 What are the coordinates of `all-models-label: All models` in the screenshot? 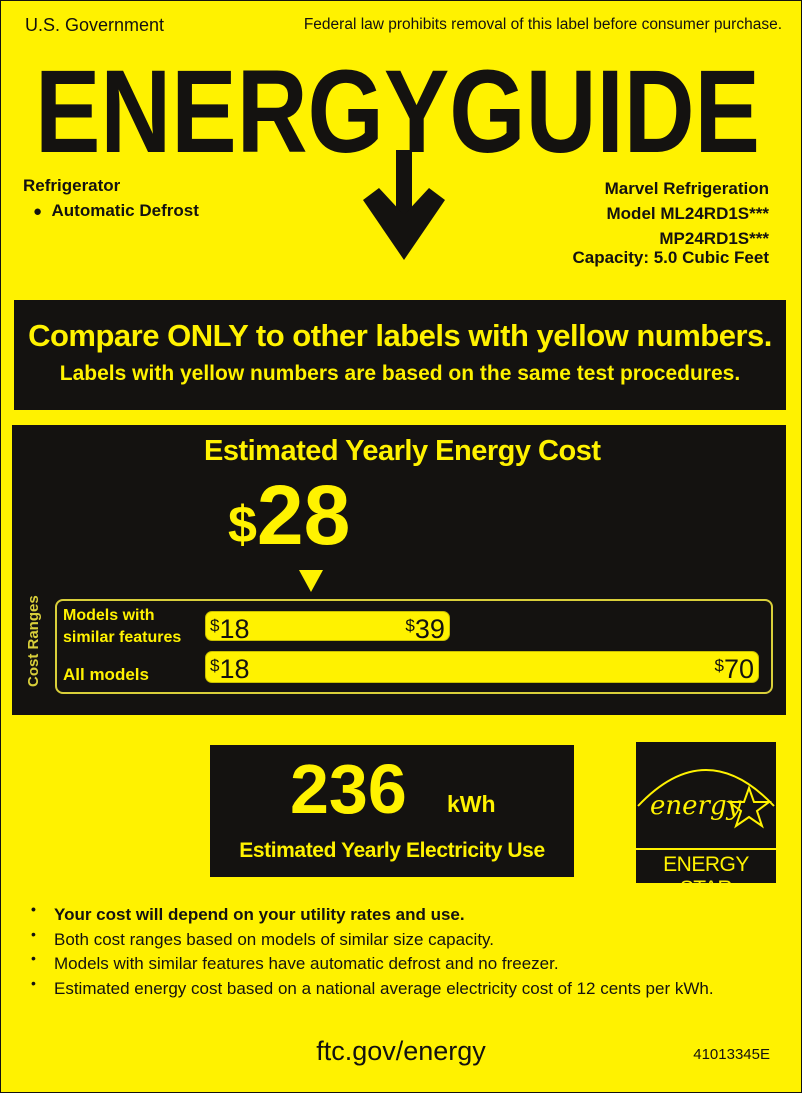 It's located at (106, 674).